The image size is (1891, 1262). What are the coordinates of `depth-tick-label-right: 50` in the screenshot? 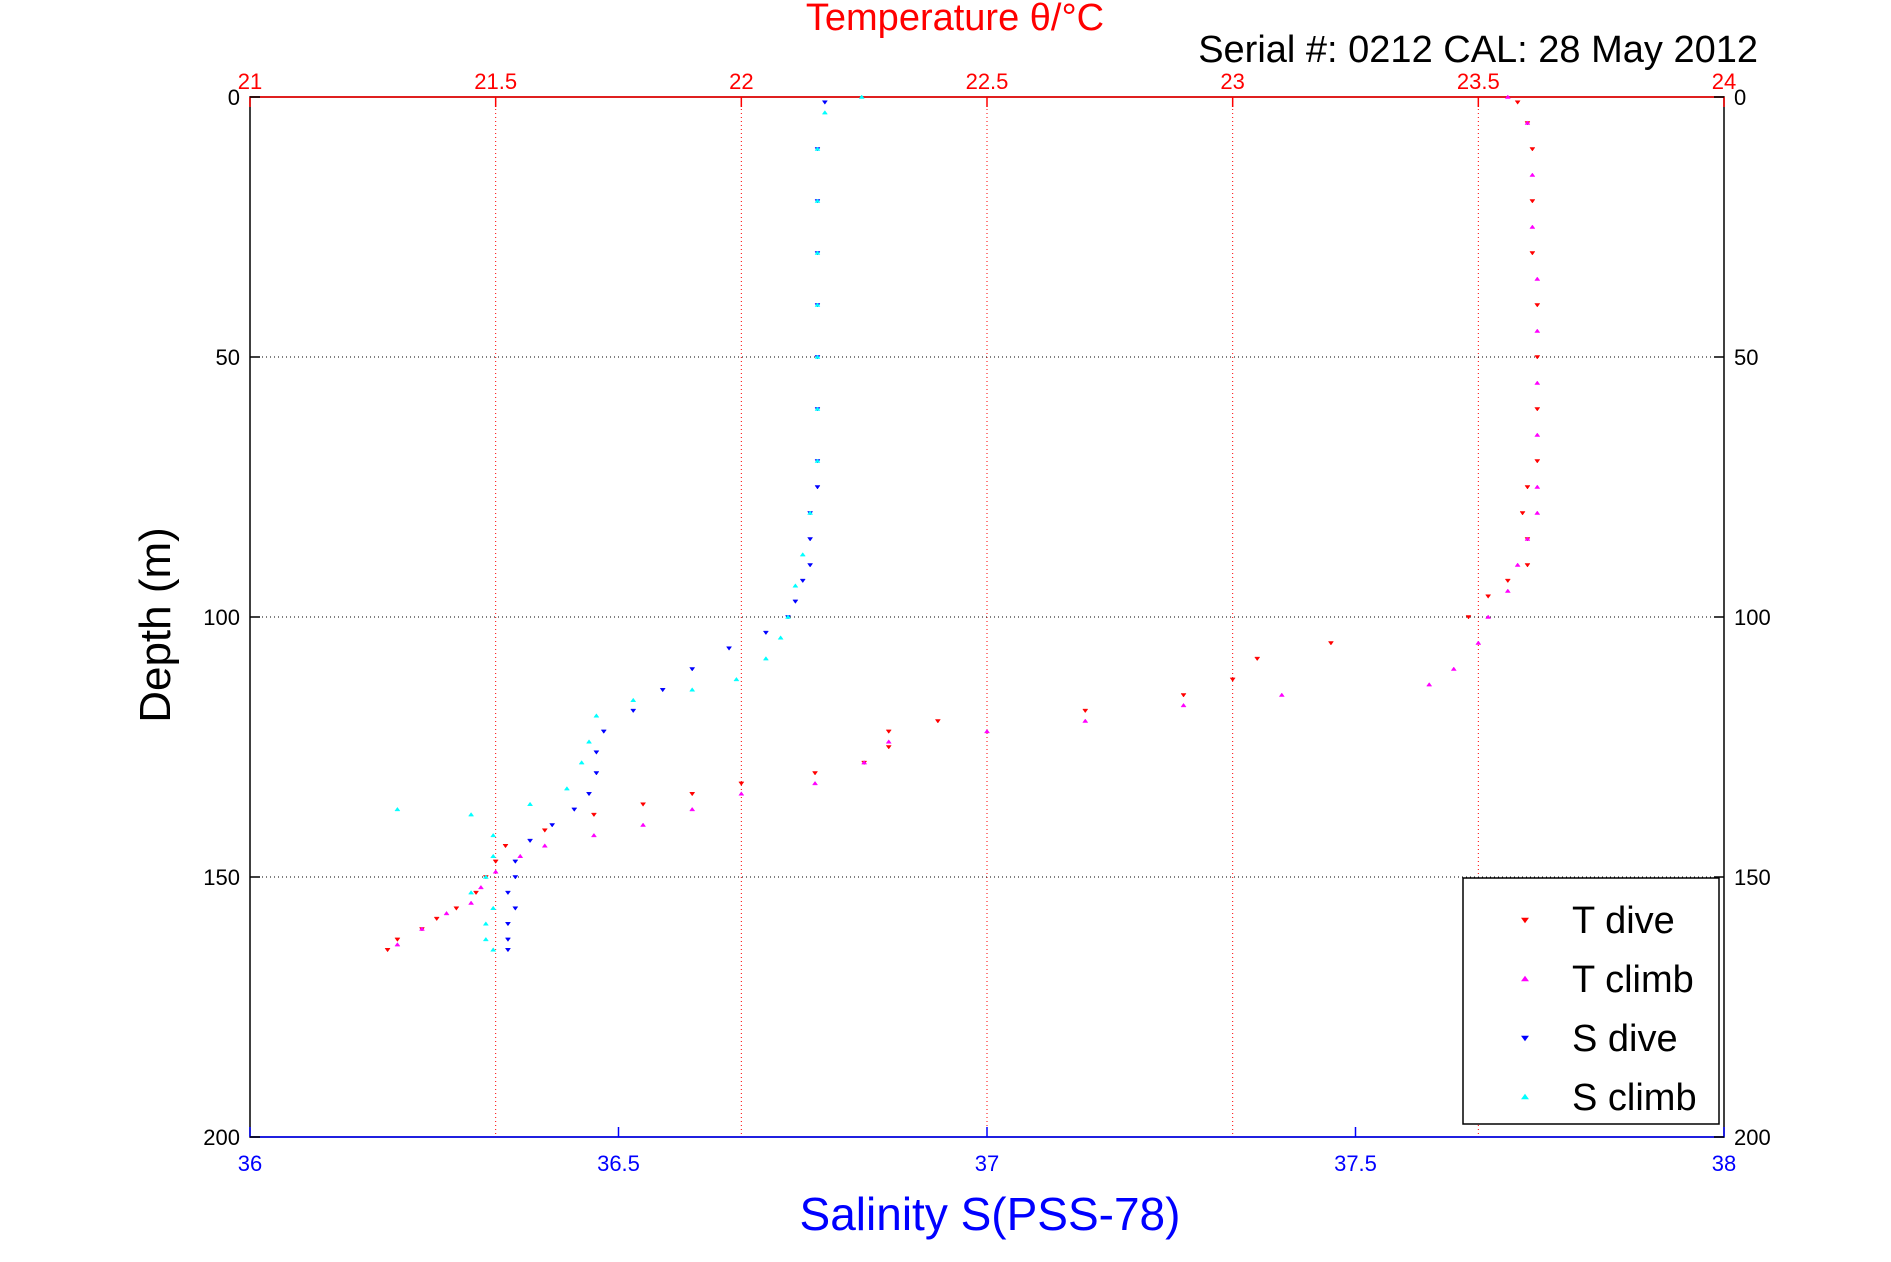 It's located at (1746, 357).